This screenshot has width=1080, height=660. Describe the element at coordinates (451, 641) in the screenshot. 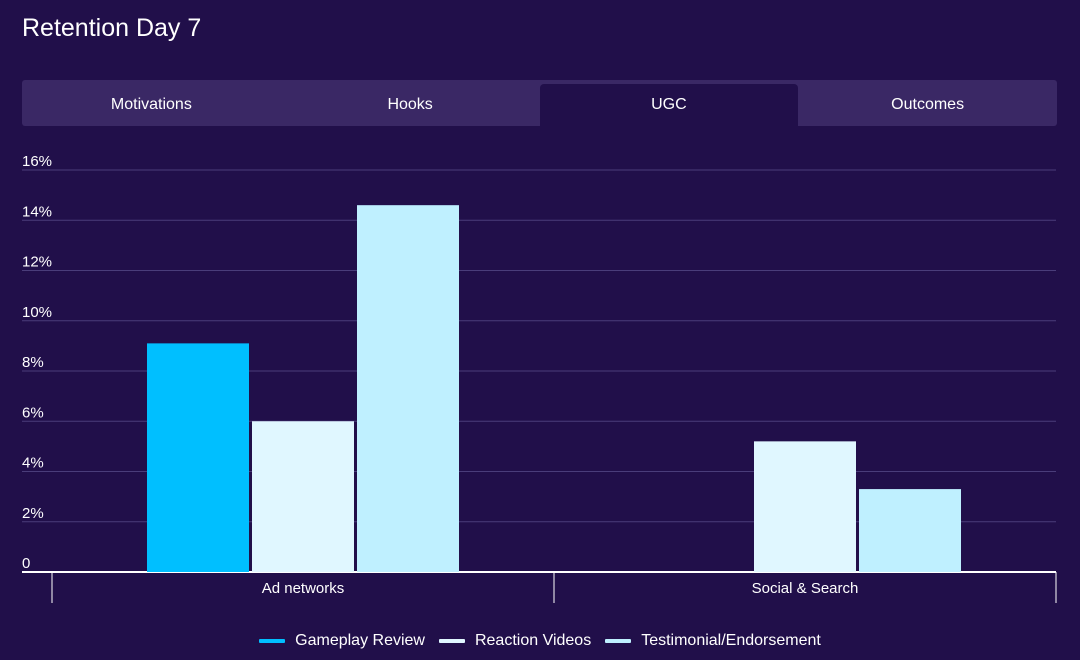

I see `legend-swatch-reaction-videos` at that location.